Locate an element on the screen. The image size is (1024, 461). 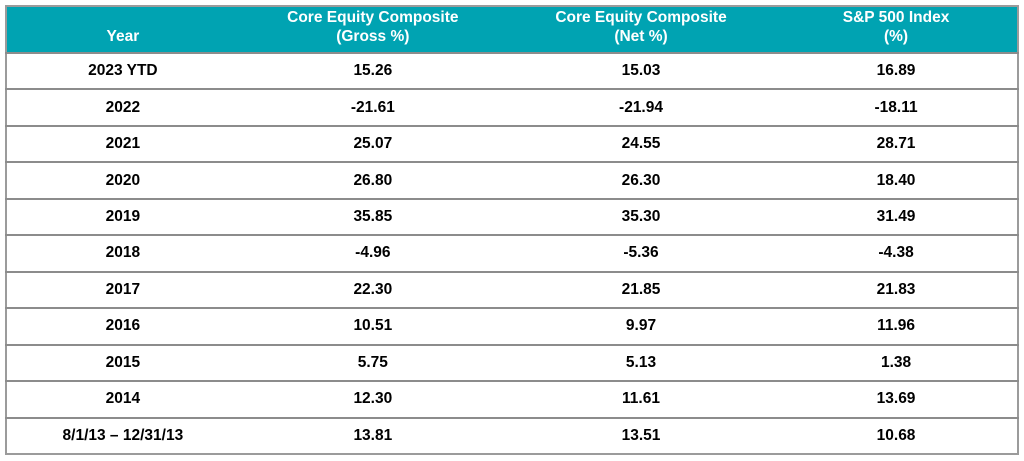
table-row: 2019 35.85 35.30 31.49 is located at coordinates (512, 216).